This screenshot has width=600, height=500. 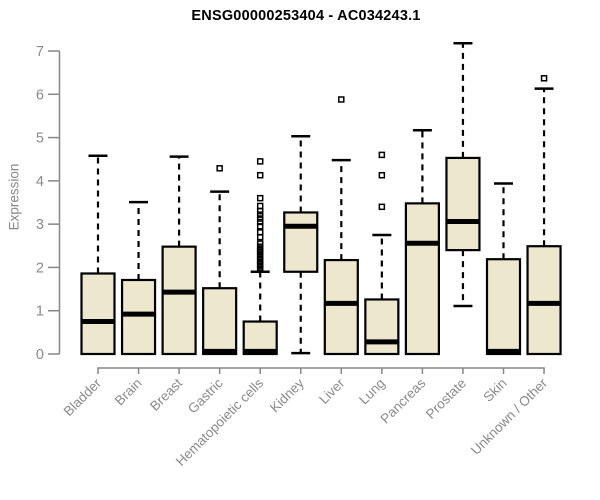 I want to click on y-axis-tick-label: 6, so click(x=40, y=95).